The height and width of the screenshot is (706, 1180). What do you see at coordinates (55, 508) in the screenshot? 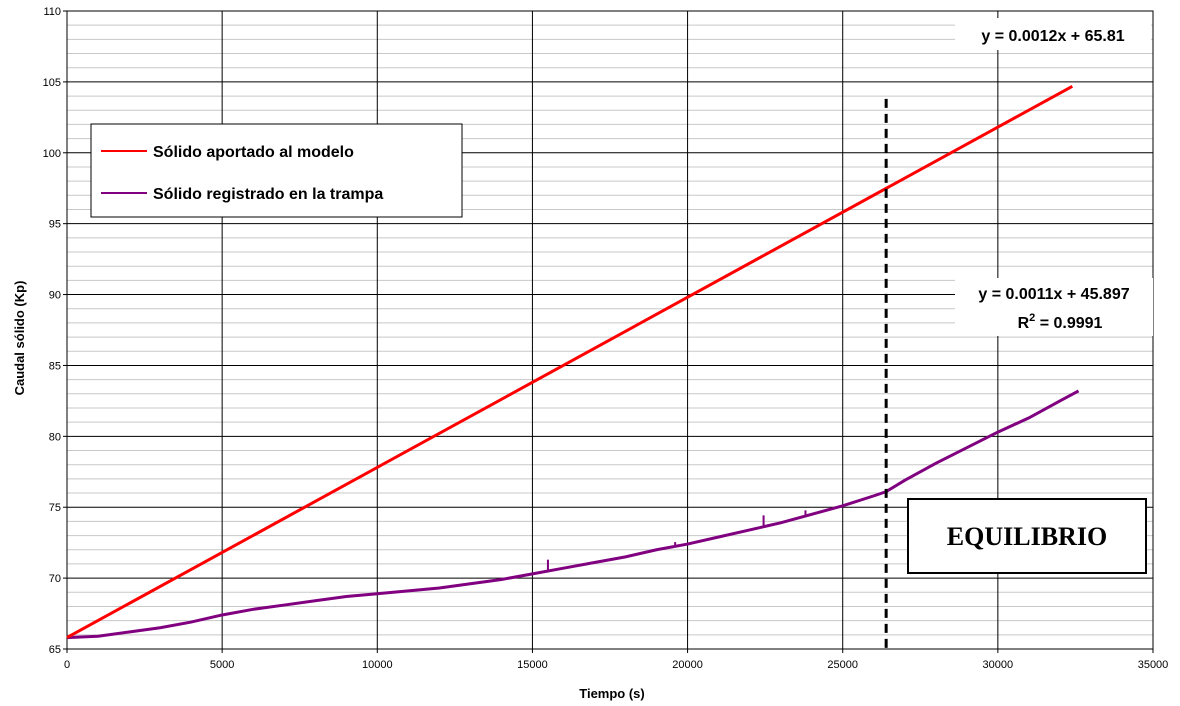
I see `y-tick-label: 75` at bounding box center [55, 508].